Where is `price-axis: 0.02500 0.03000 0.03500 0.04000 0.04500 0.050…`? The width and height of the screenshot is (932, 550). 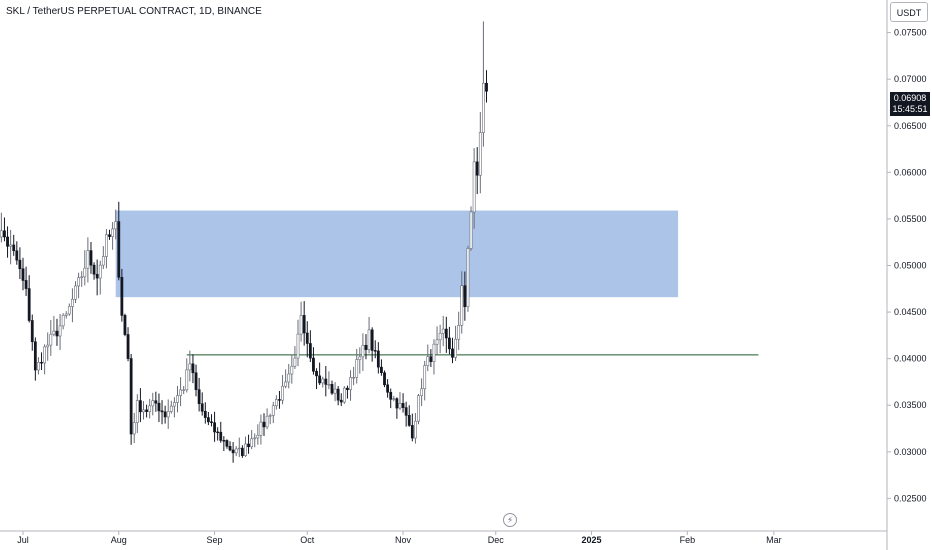 price-axis: 0.02500 0.03000 0.03500 0.04000 0.04500 0.050… is located at coordinates (907, 266).